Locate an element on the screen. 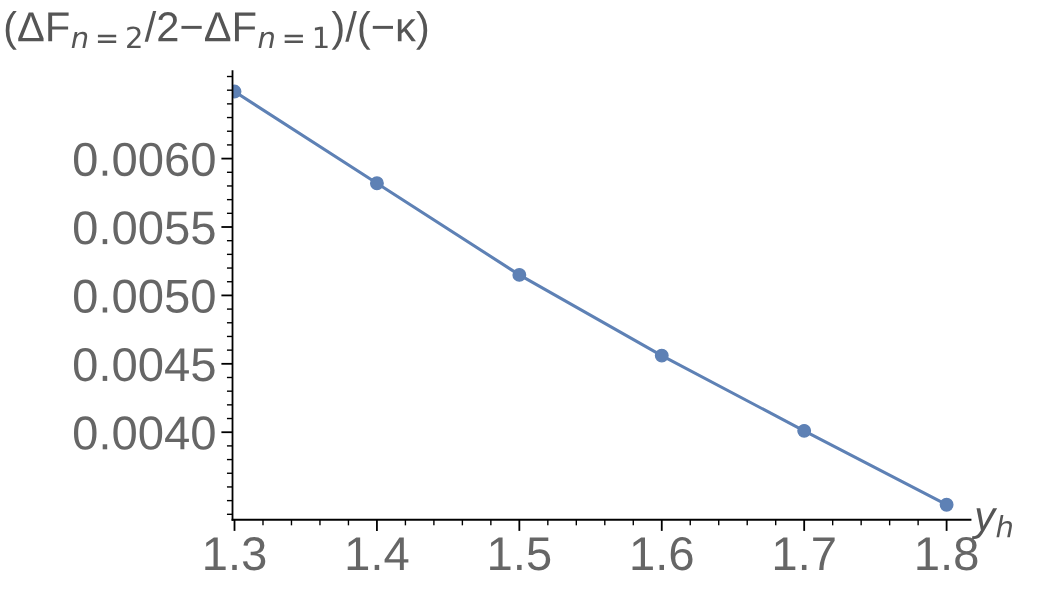  y-tick-label: 0.0040 is located at coordinates (144, 433).